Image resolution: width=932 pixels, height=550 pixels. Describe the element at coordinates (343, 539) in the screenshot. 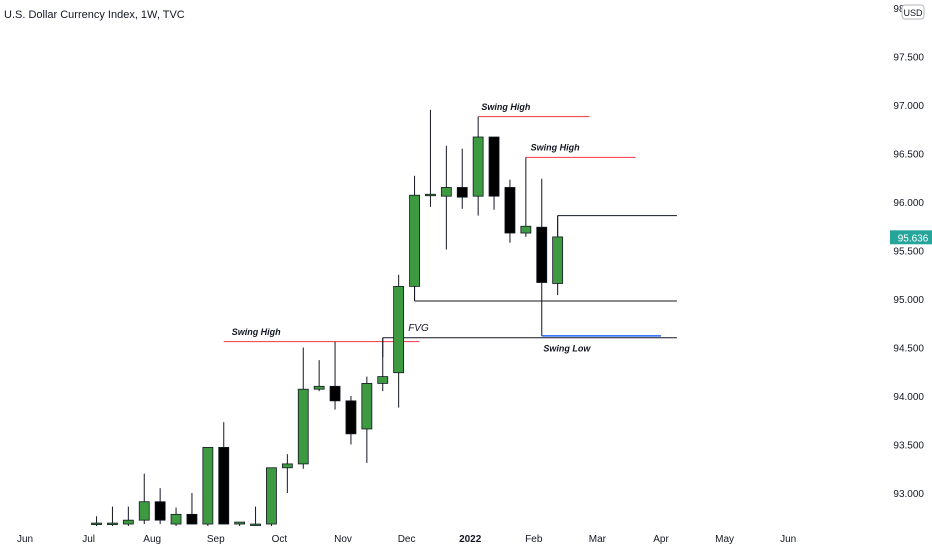

I see `x-tick-label: Nov` at that location.